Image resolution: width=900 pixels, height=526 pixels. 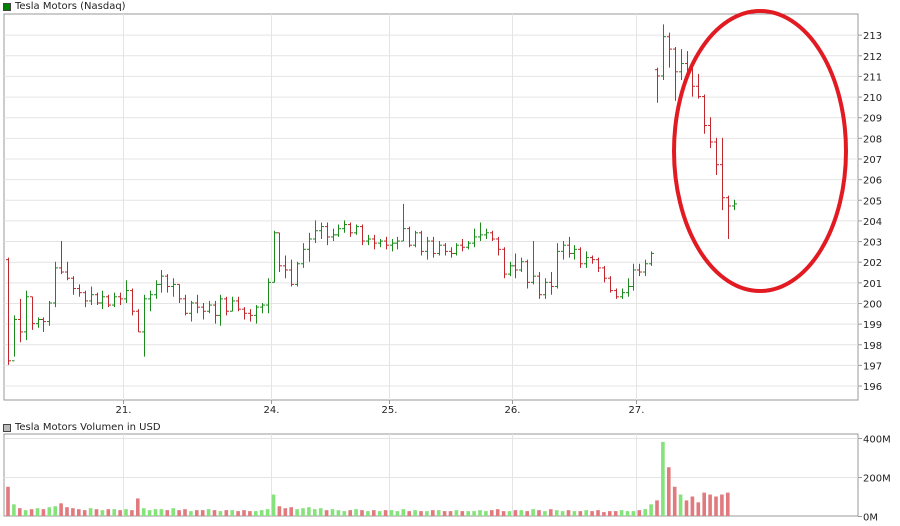 What do you see at coordinates (872, 346) in the screenshot?
I see `price-tick-label: 198` at bounding box center [872, 346].